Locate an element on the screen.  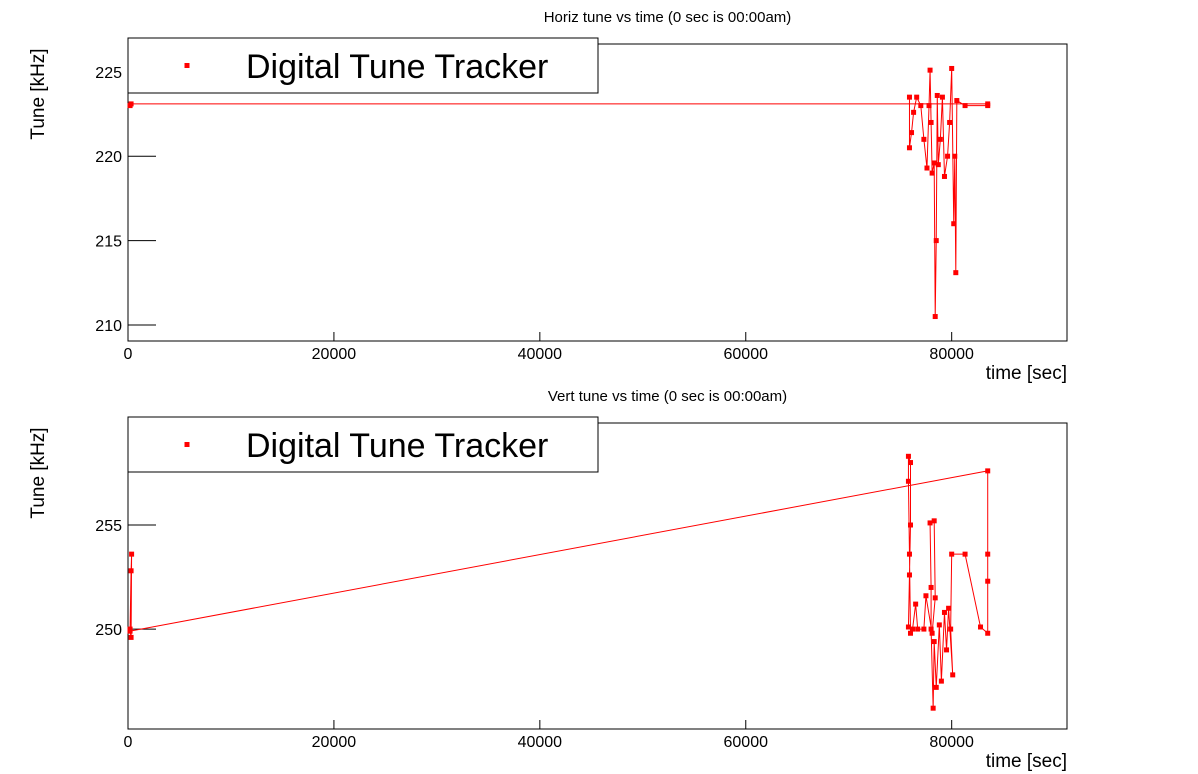
y-tick-label: 215 is located at coordinates (108, 242).